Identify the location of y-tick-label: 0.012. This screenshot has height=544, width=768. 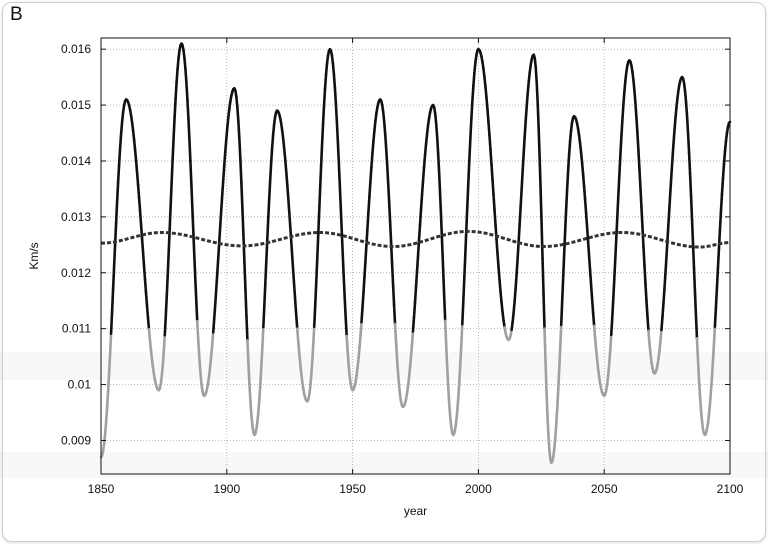
(76, 273).